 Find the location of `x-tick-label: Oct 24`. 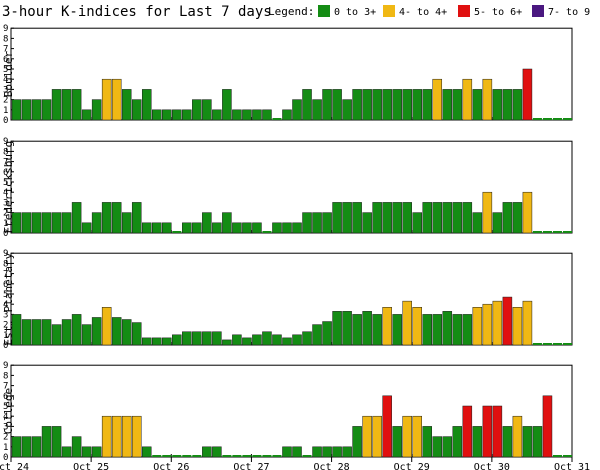

x-tick-label: Oct 24 is located at coordinates (14, 466).